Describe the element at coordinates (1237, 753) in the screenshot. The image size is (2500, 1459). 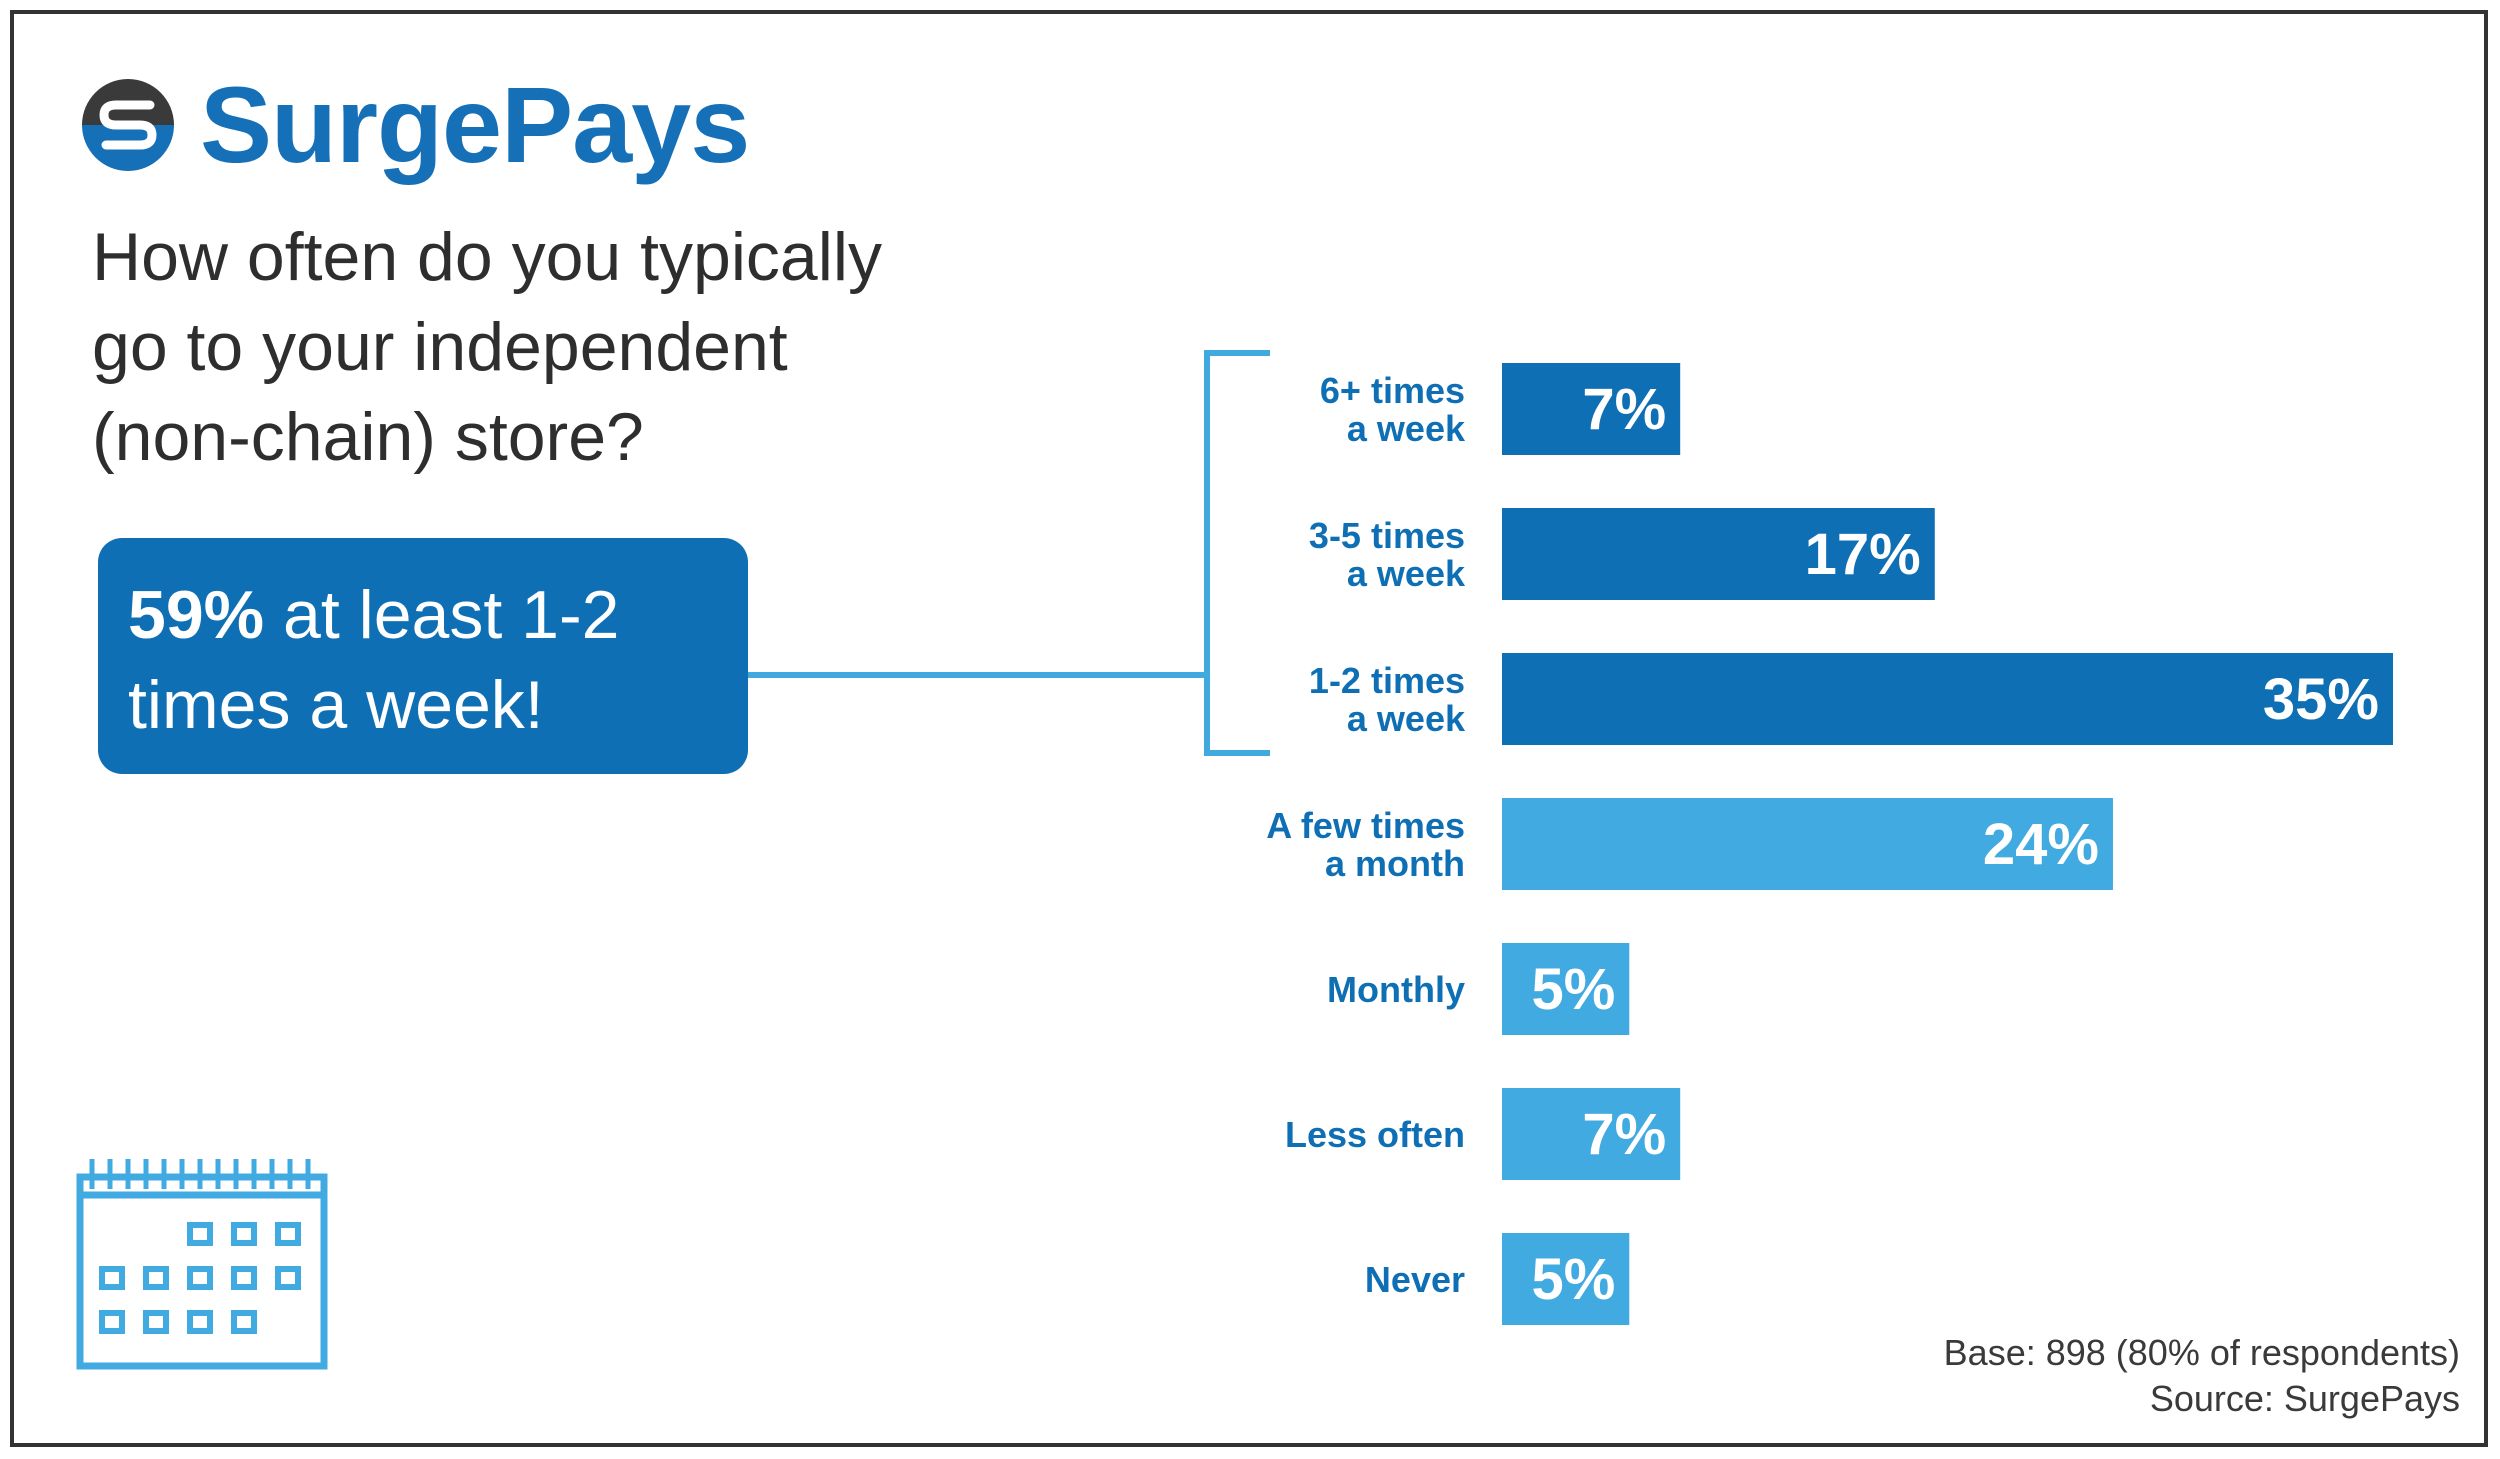
I see `bracket-bottom-tick` at that location.